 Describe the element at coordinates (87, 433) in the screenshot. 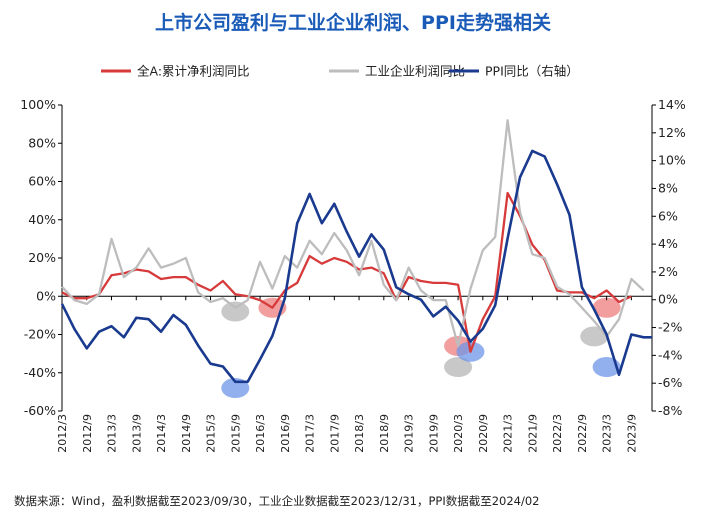

I see `x-tick-label: 2012/9` at that location.